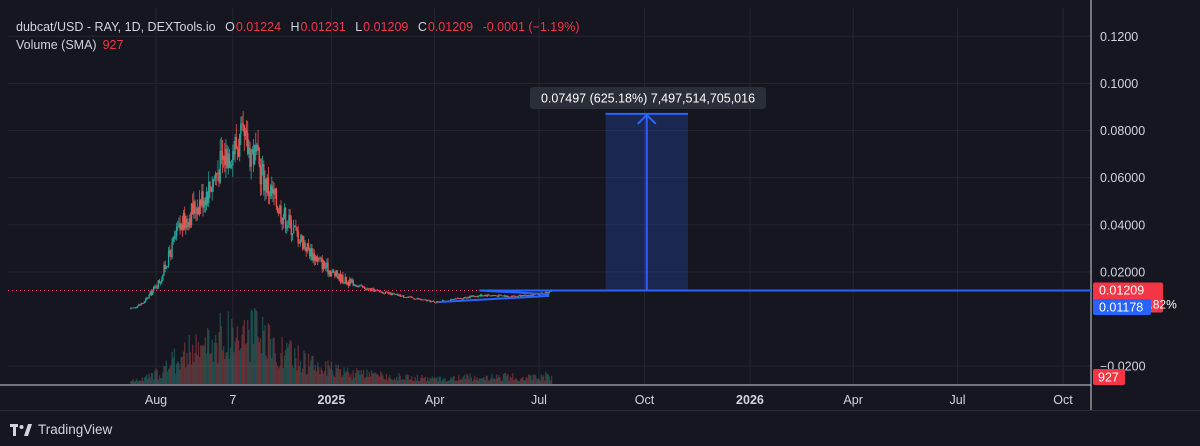 The width and height of the screenshot is (1200, 446). I want to click on symbol-title: dubcat/USD - RAY, 1D, DEXTools.io, so click(116, 27).